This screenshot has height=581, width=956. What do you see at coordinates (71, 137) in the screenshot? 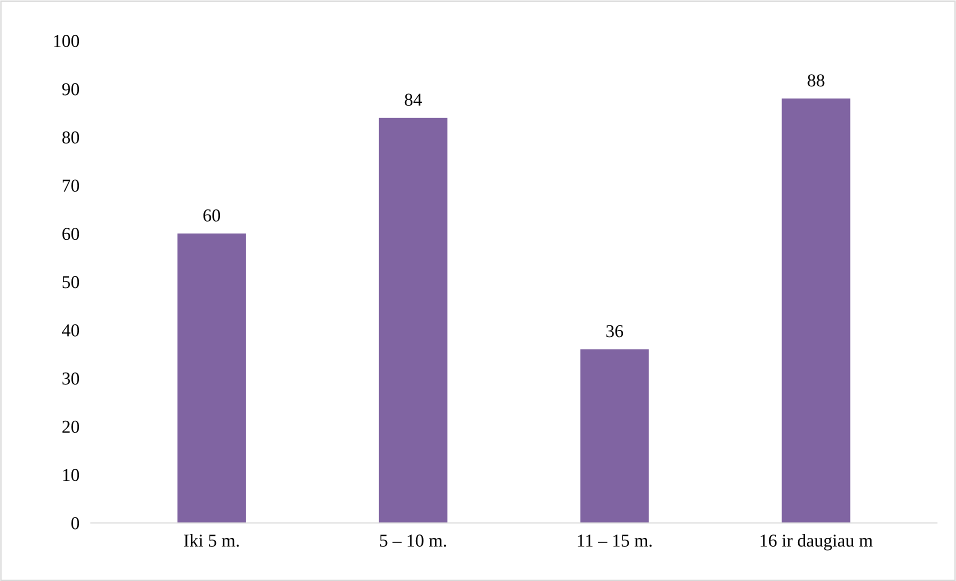
I see `y-tick-label: 80` at bounding box center [71, 137].